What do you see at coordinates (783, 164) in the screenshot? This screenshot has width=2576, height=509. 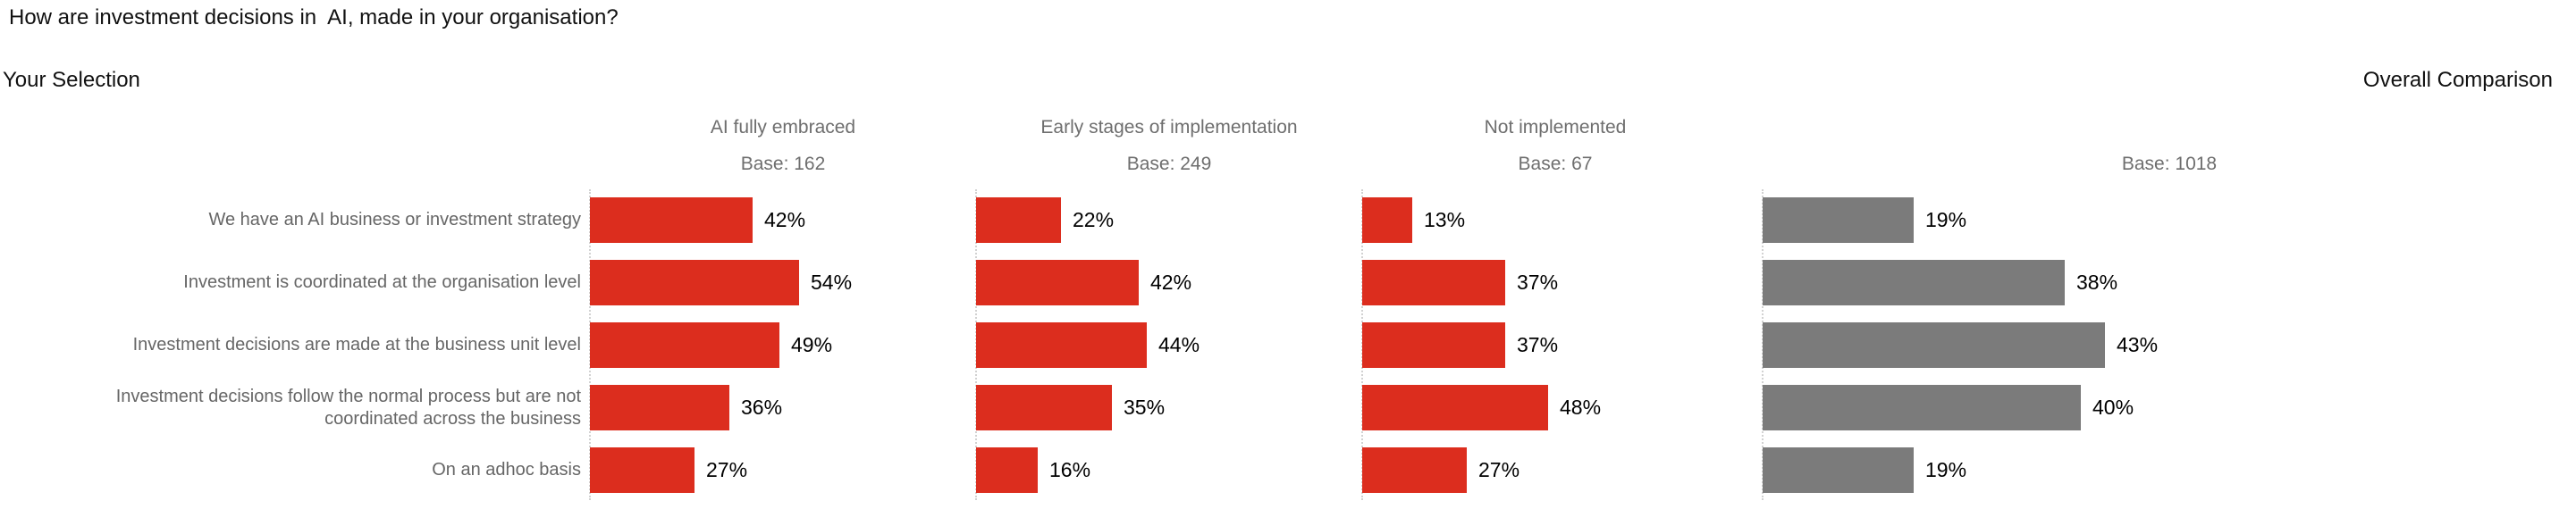 I see `base-label: Base: 162` at bounding box center [783, 164].